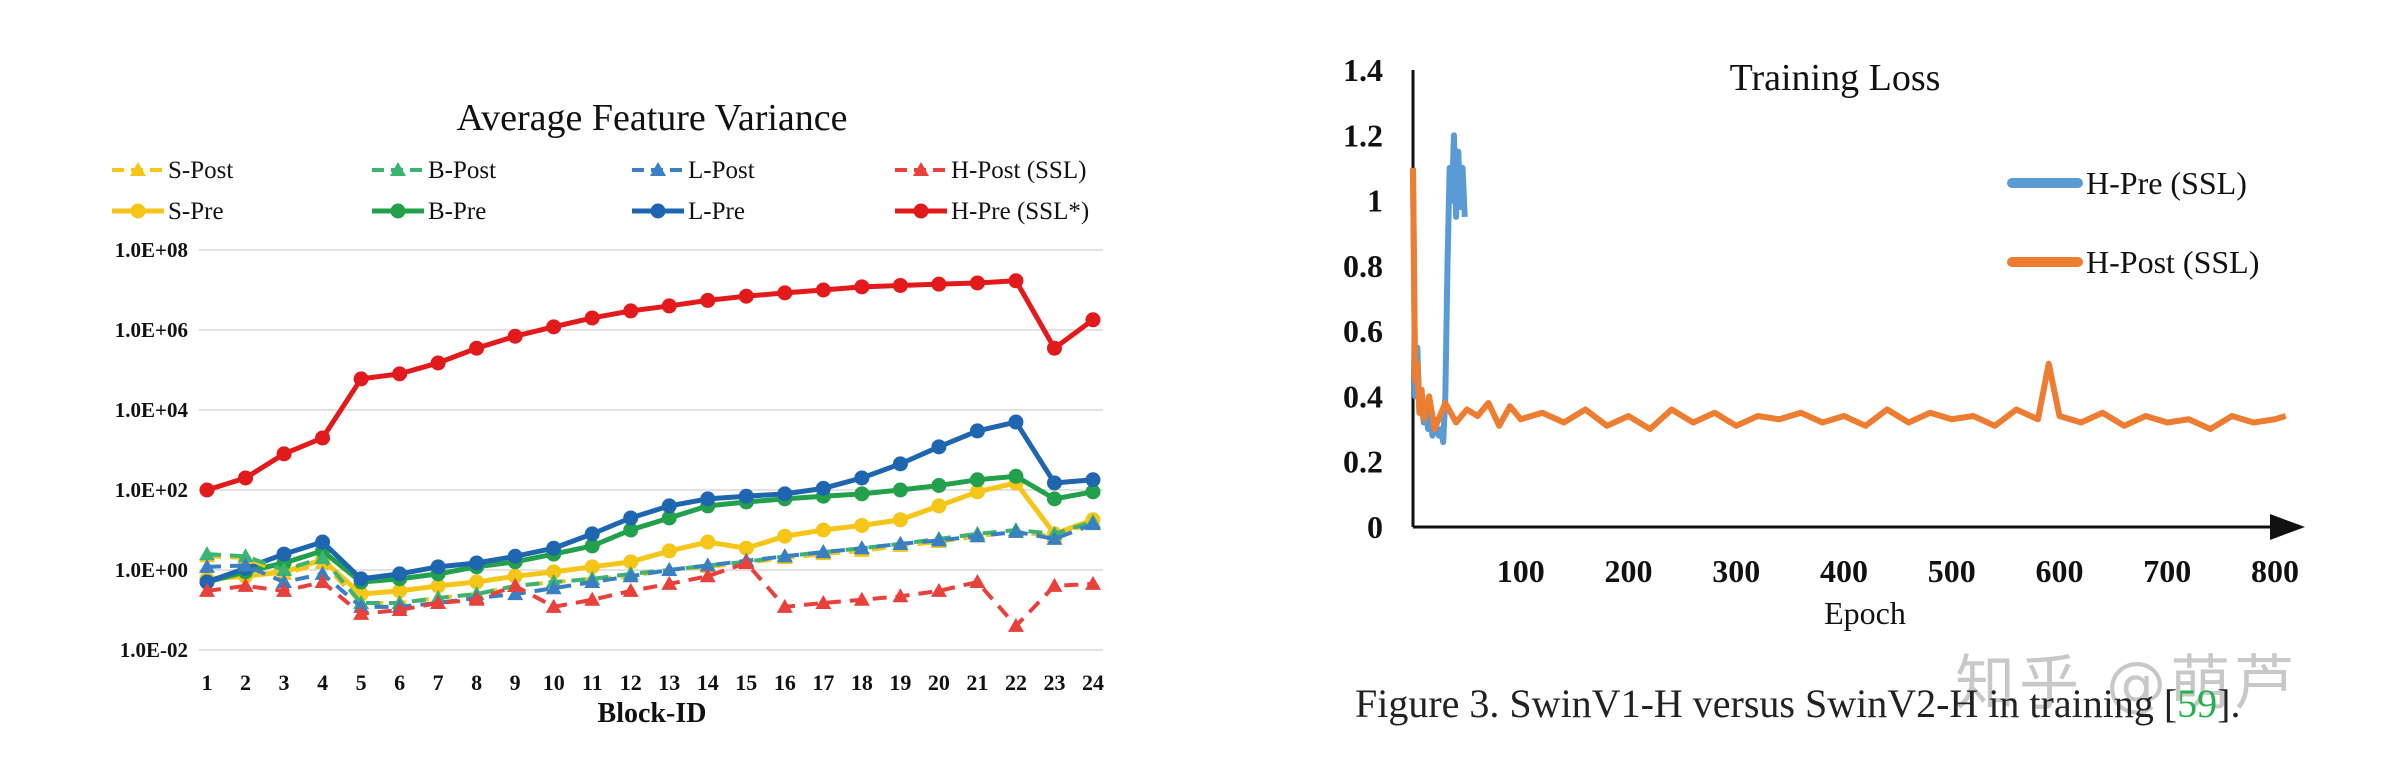 This screenshot has width=2388, height=769. What do you see at coordinates (152, 410) in the screenshot?
I see `left-y-tick-label: 1.0E+04` at bounding box center [152, 410].